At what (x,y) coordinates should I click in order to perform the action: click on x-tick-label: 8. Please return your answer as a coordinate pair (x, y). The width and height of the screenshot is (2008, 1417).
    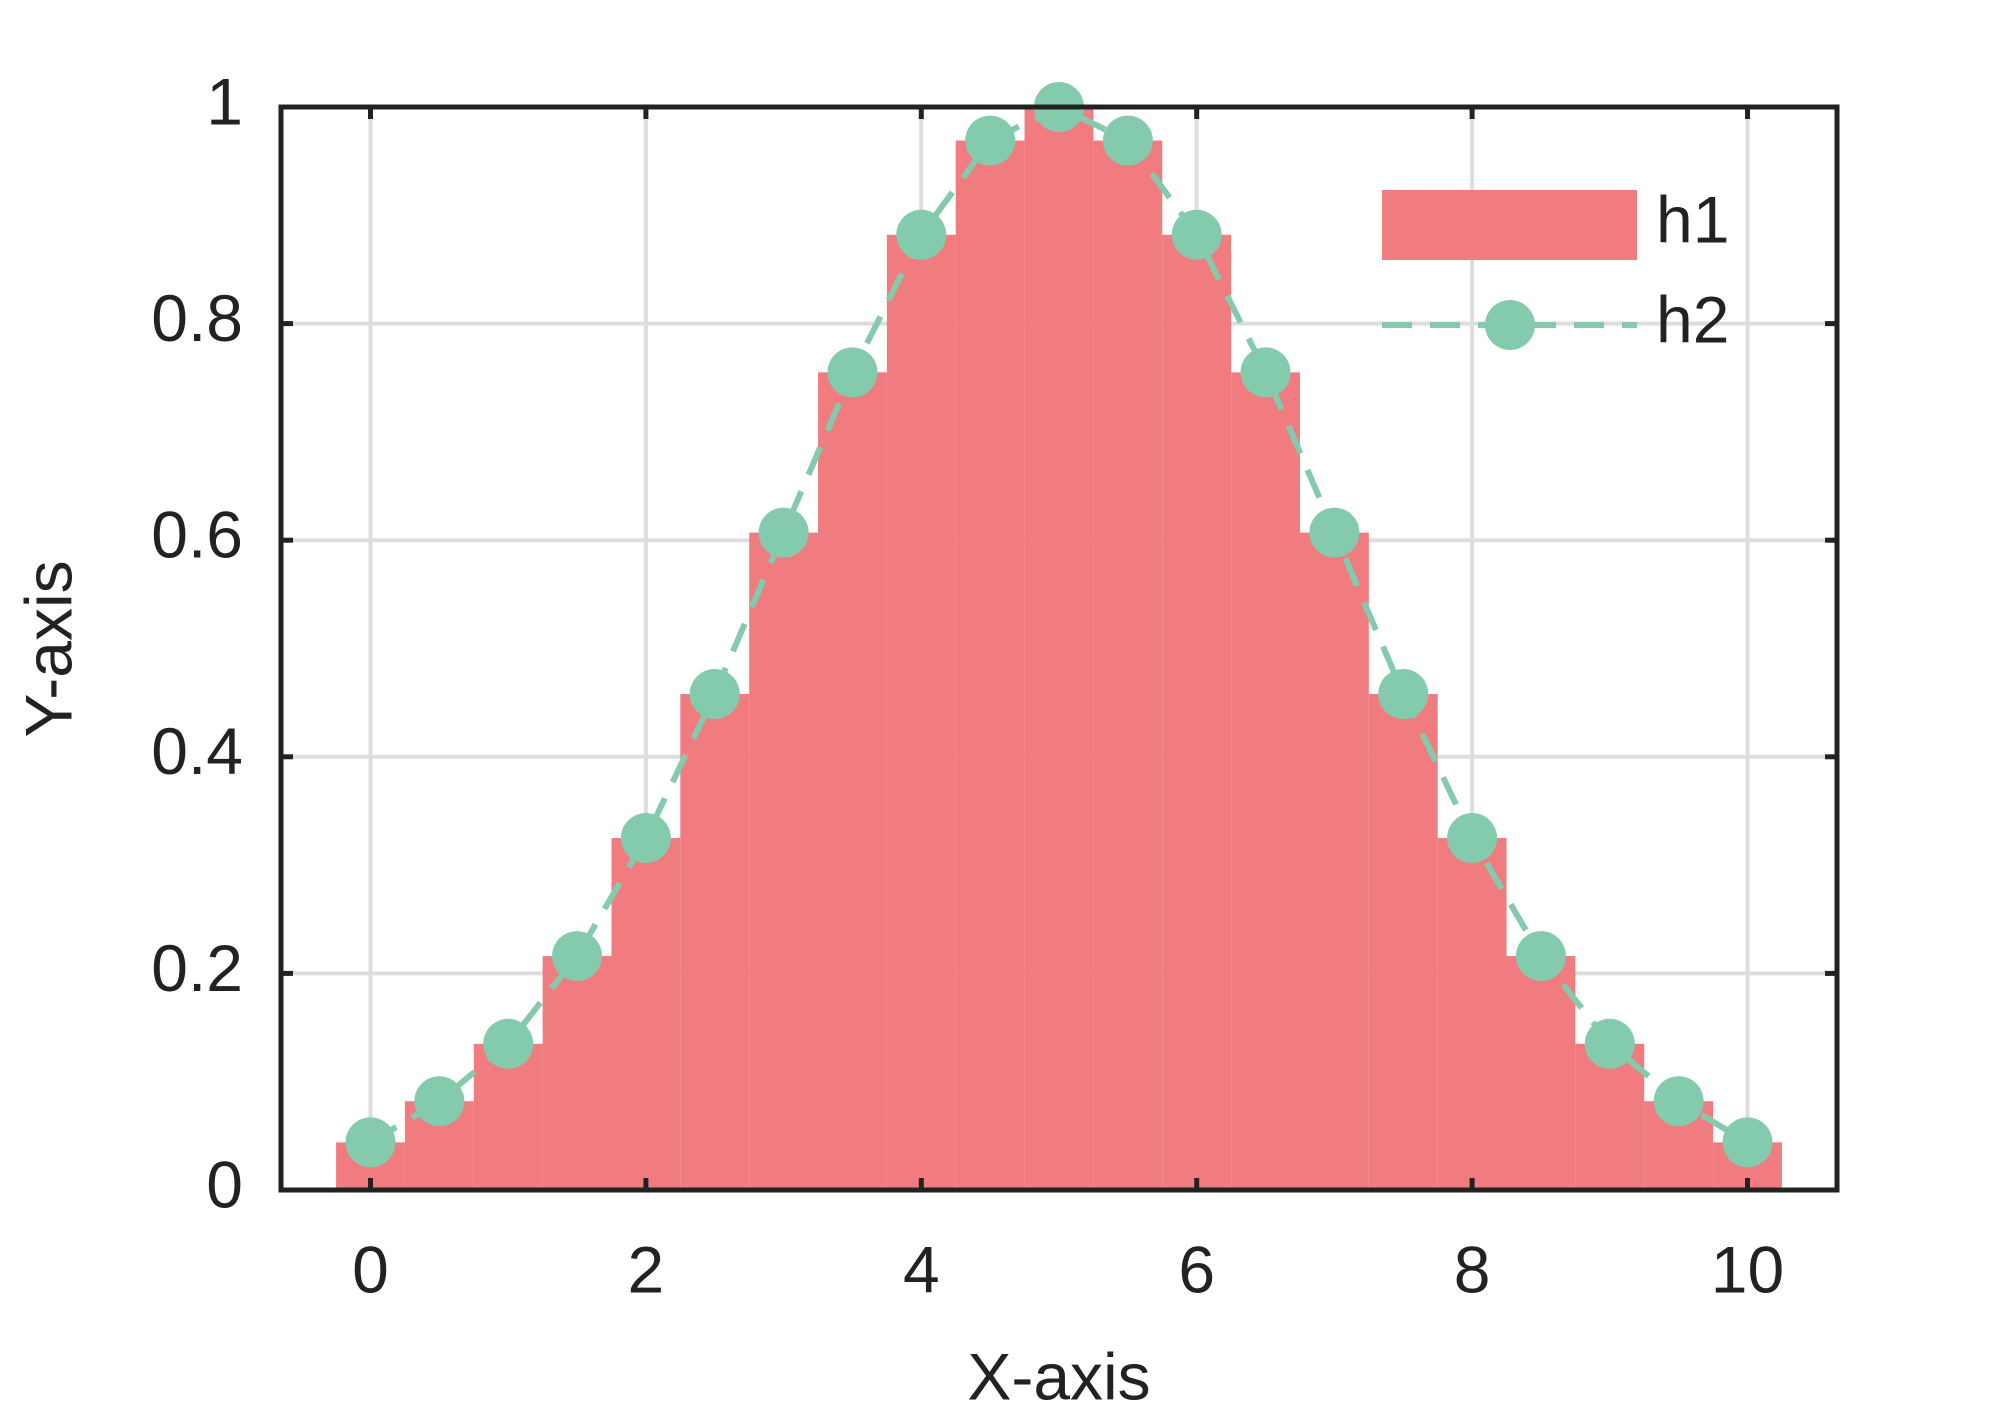
    Looking at the image, I should click on (1472, 1269).